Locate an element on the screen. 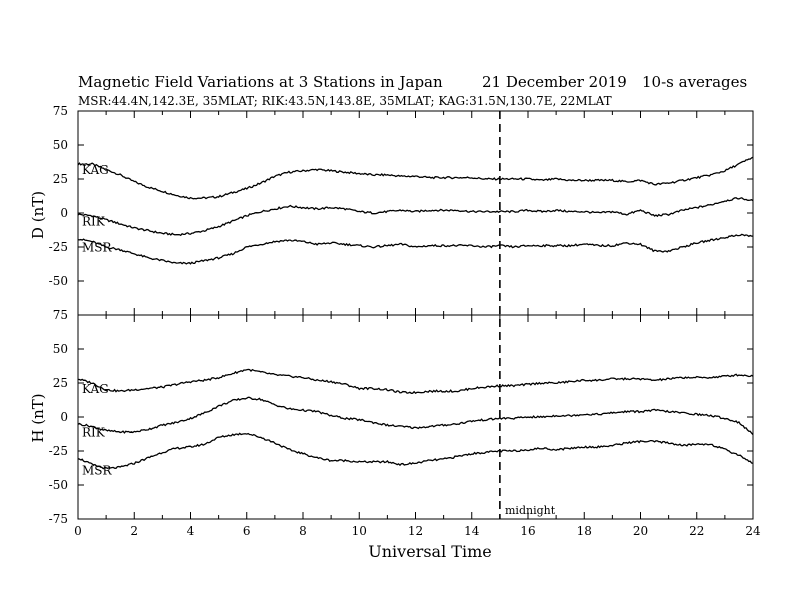 The width and height of the screenshot is (792, 612). x-axis-label: Universal Time is located at coordinates (429, 551).